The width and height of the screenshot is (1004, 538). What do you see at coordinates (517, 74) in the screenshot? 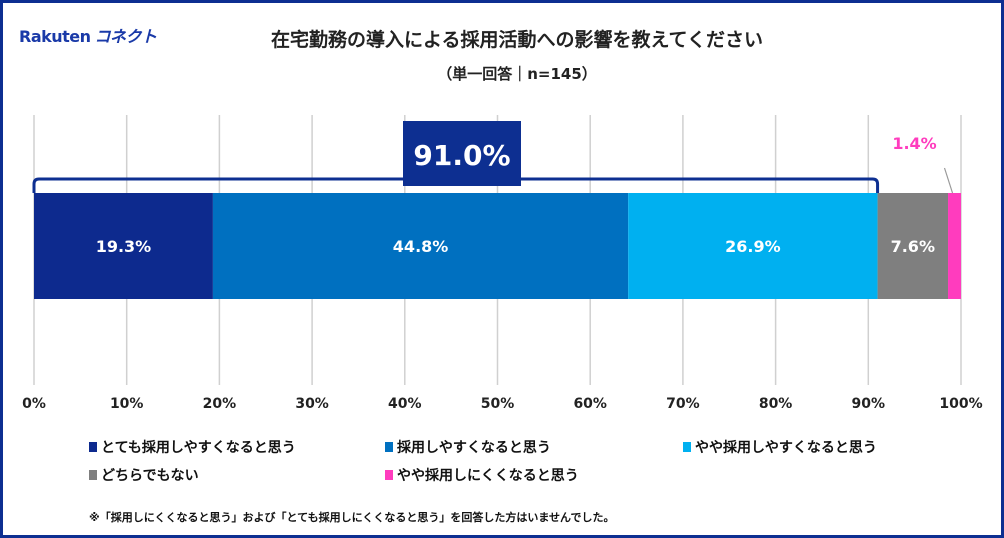
I see `chart-subtitle: （単一回答｜n=145）` at bounding box center [517, 74].